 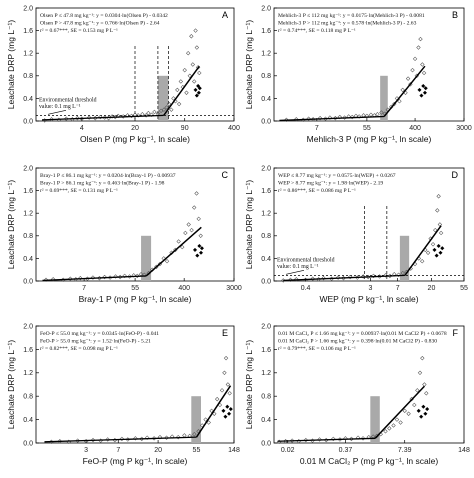 What do you see at coordinates (266, 31) in the screenshot?
I see `y-tick-label: 1.6` at bounding box center [266, 31].